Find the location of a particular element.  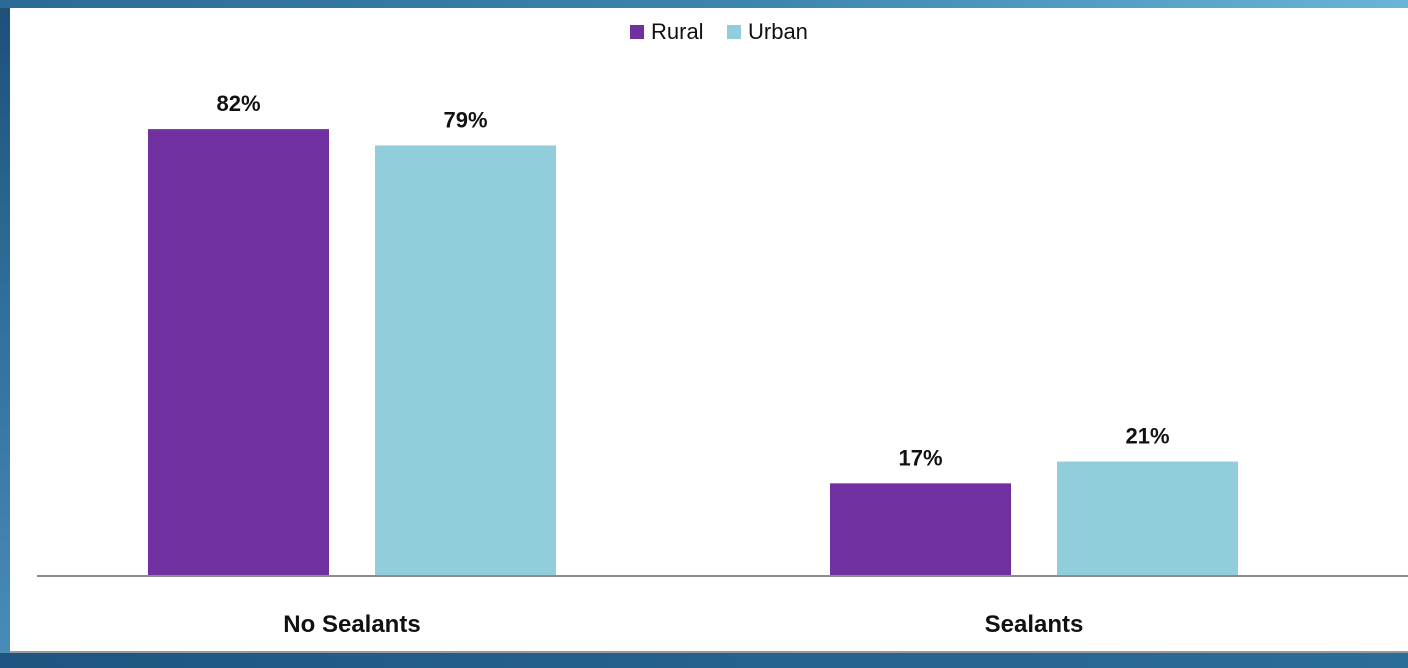

category-labels: No Sealants Sealants is located at coordinates (683, 624).